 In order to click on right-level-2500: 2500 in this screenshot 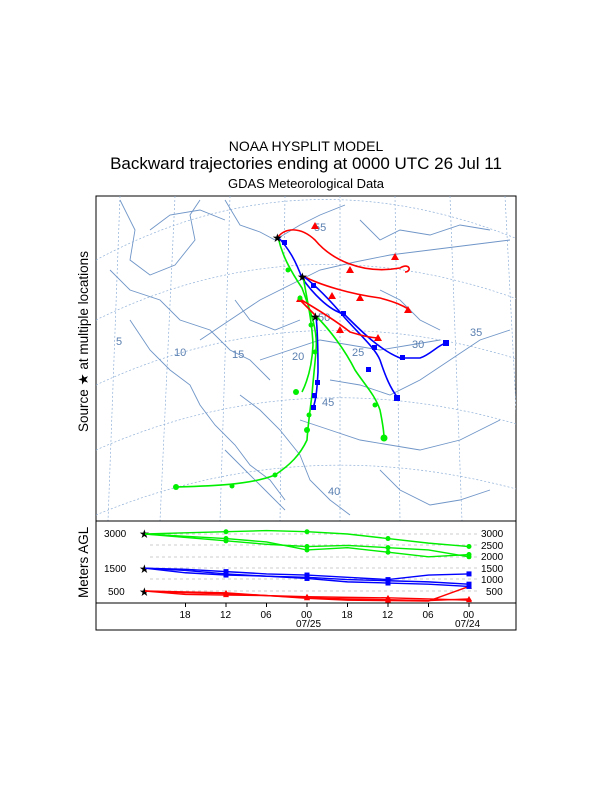, I will do `click(492, 546)`.